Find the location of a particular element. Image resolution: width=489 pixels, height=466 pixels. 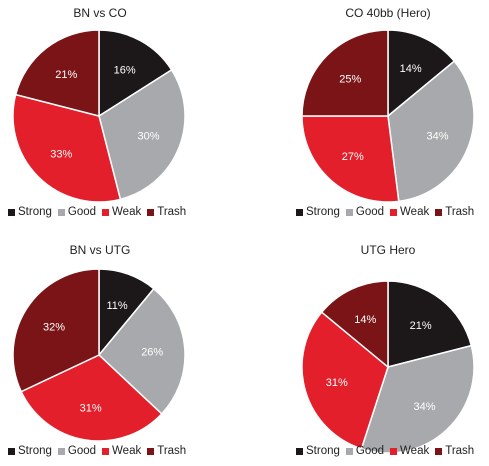

data-label-strong: 21% is located at coordinates (421, 326).